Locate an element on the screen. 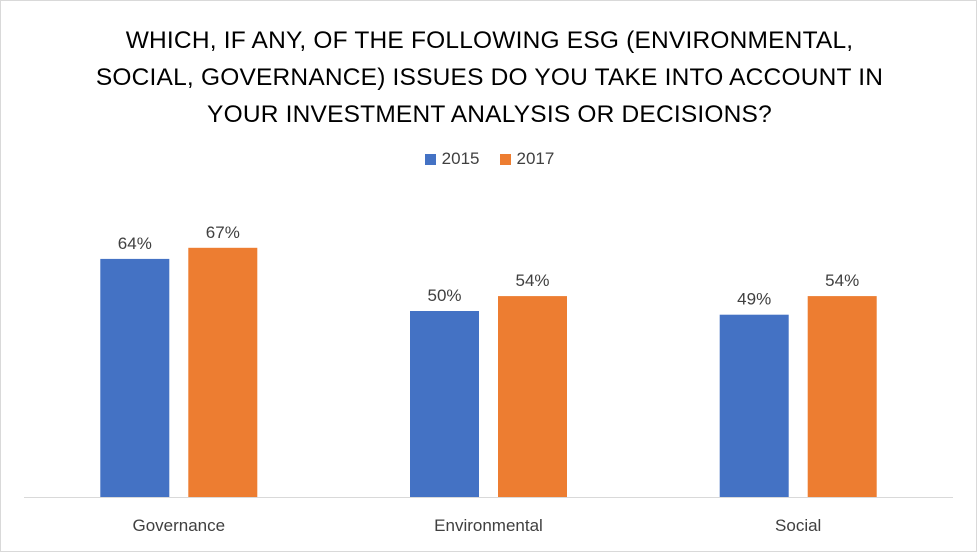 The image size is (977, 552). x-tick-label-environmental: Environmental is located at coordinates (488, 525).